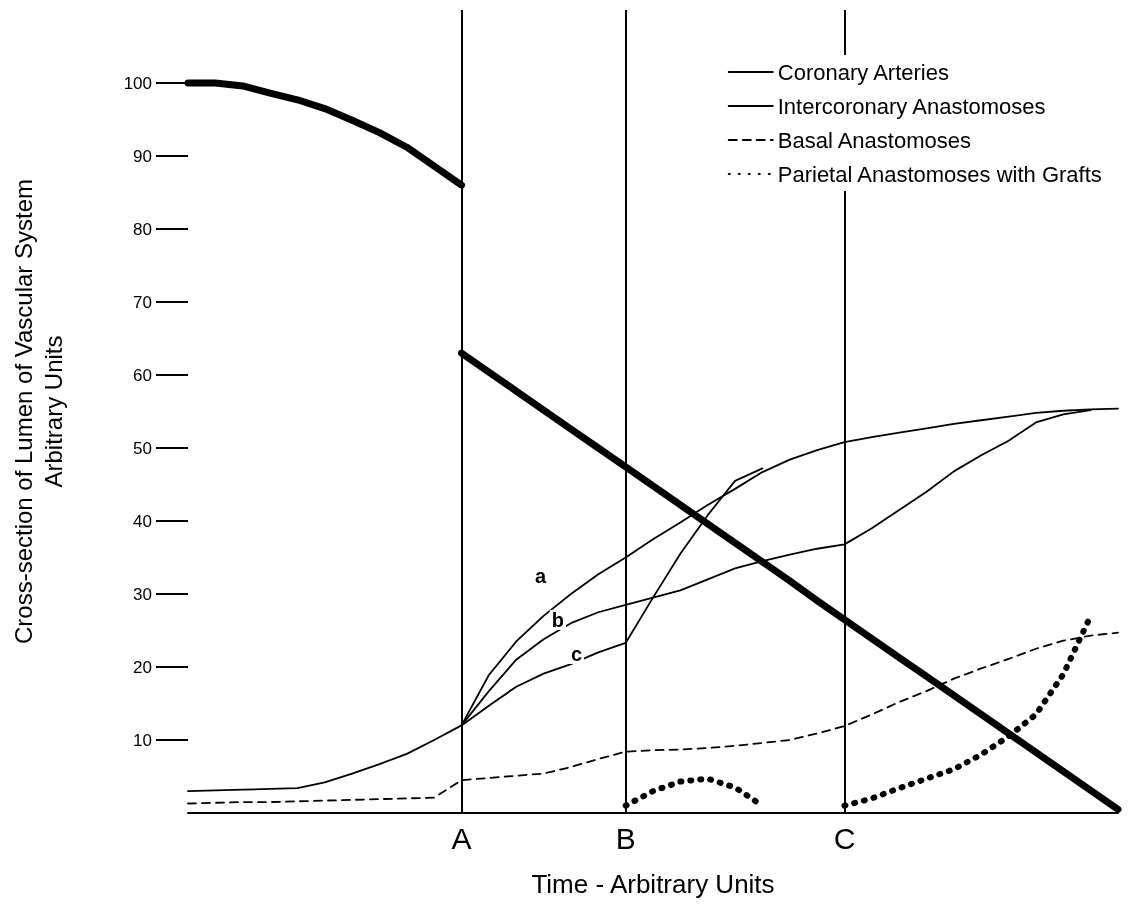 This screenshot has width=1133, height=905. Describe the element at coordinates (142, 229) in the screenshot. I see `y-tick-label: 80` at that location.